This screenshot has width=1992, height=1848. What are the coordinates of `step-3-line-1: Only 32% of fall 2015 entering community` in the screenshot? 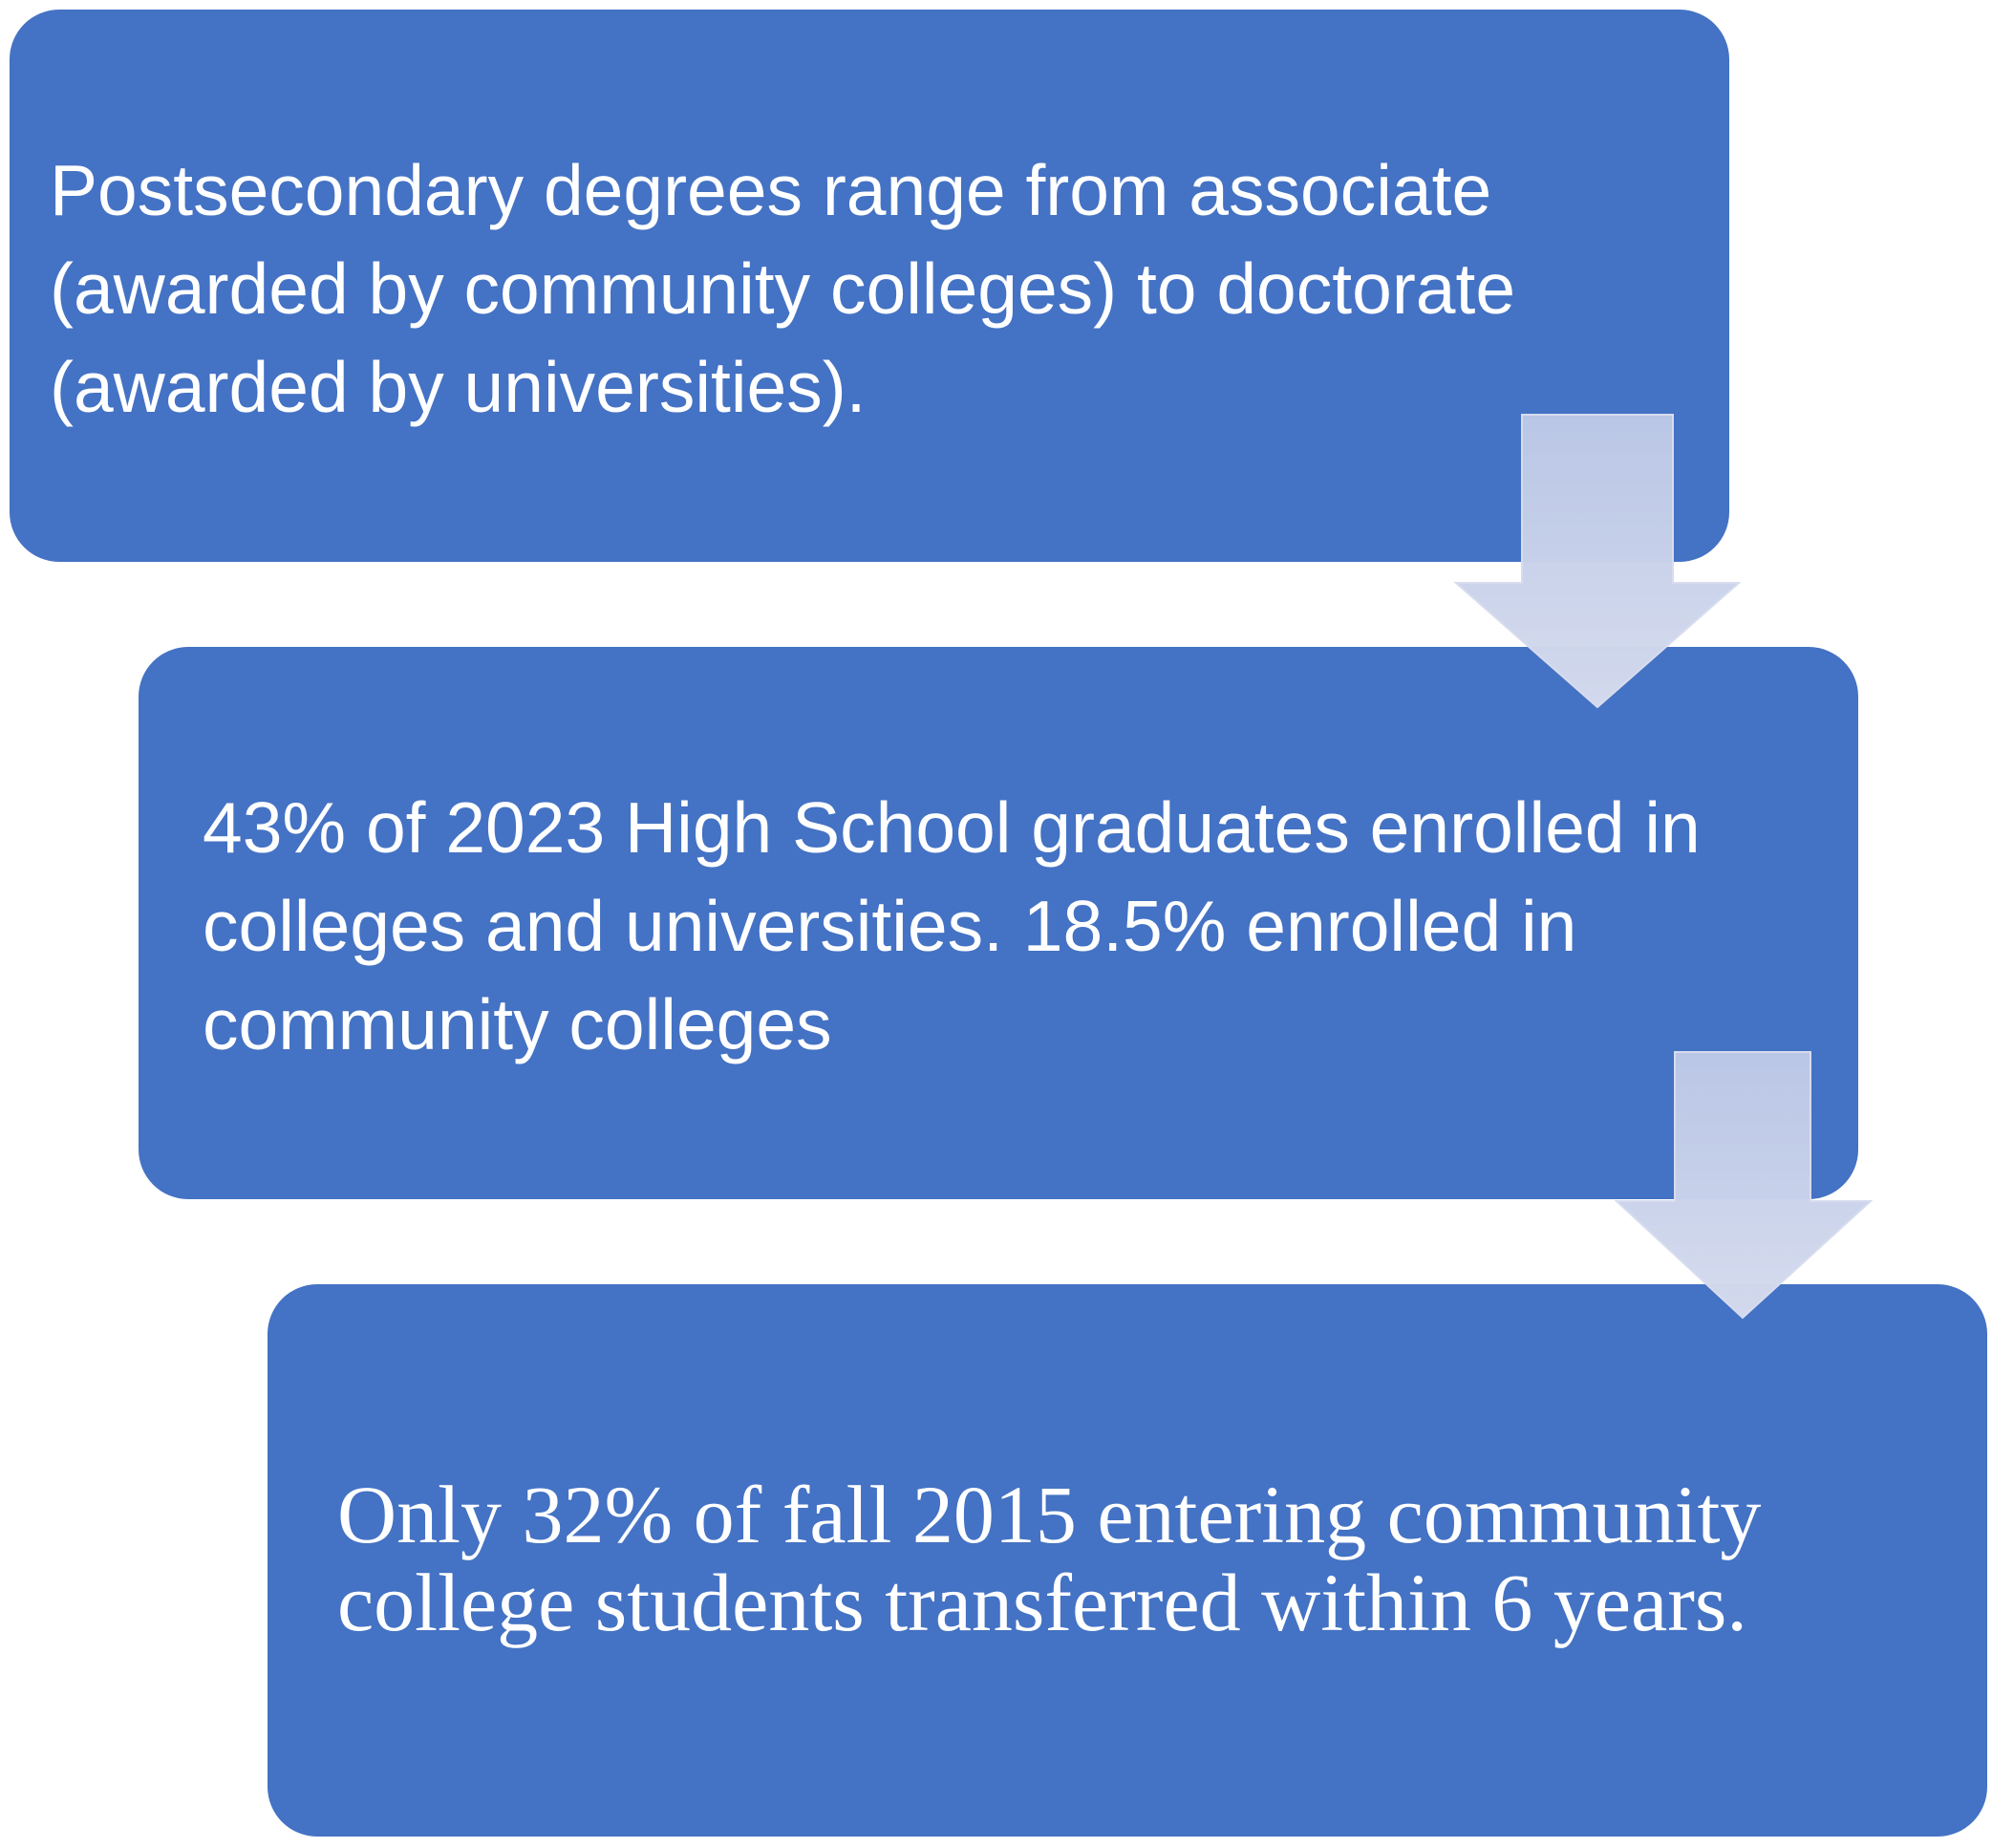 It's located at (1049, 1514).